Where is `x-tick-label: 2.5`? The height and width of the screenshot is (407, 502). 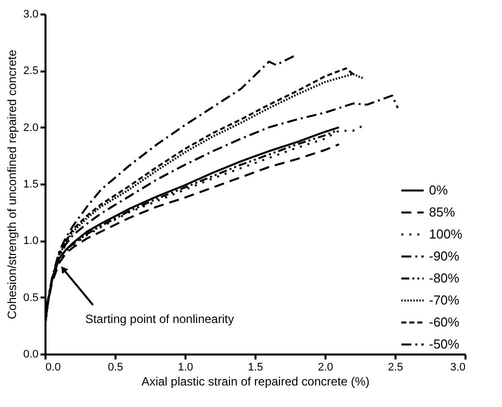
x-tick-label: 2.5 is located at coordinates (396, 368).